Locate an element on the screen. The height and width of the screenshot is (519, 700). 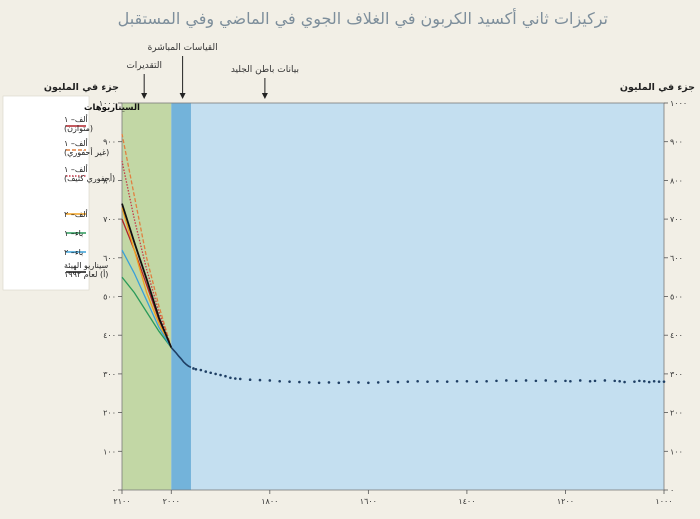
y-tick-label-right: ١٠٠٠ is located at coordinates (678, 103).